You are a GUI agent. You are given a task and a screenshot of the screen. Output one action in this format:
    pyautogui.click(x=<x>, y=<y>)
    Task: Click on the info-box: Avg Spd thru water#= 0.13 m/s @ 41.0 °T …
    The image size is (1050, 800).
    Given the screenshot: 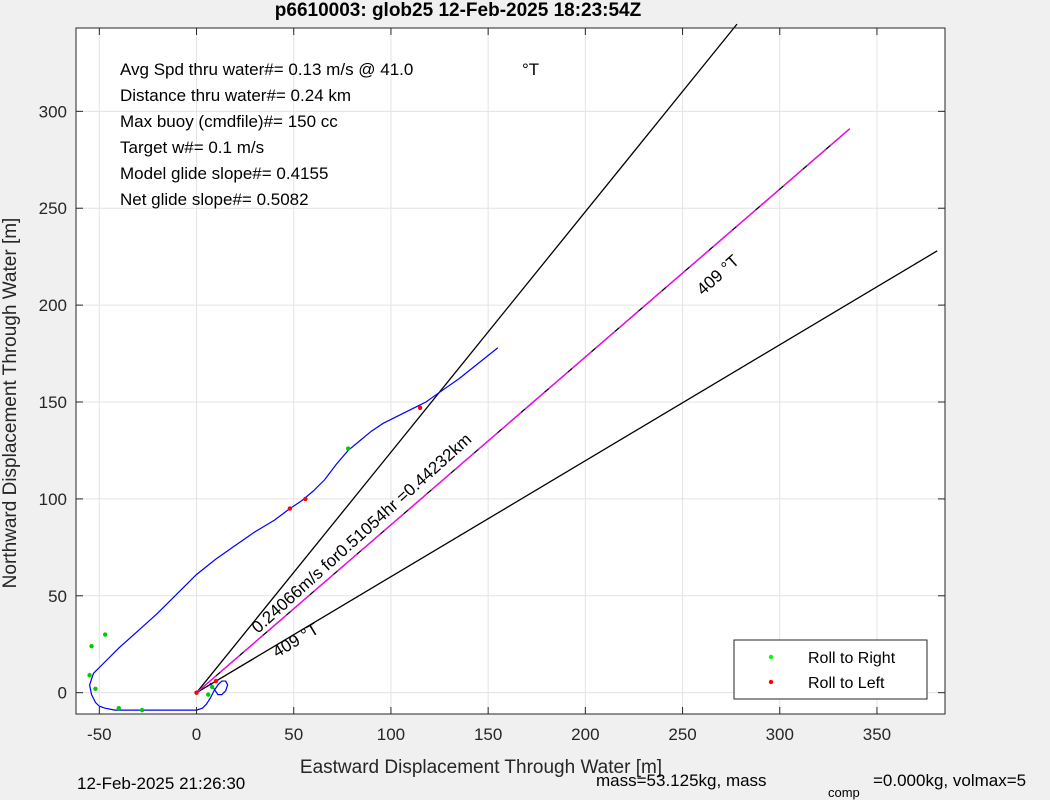 What is the action you would take?
    pyautogui.click(x=329, y=134)
    